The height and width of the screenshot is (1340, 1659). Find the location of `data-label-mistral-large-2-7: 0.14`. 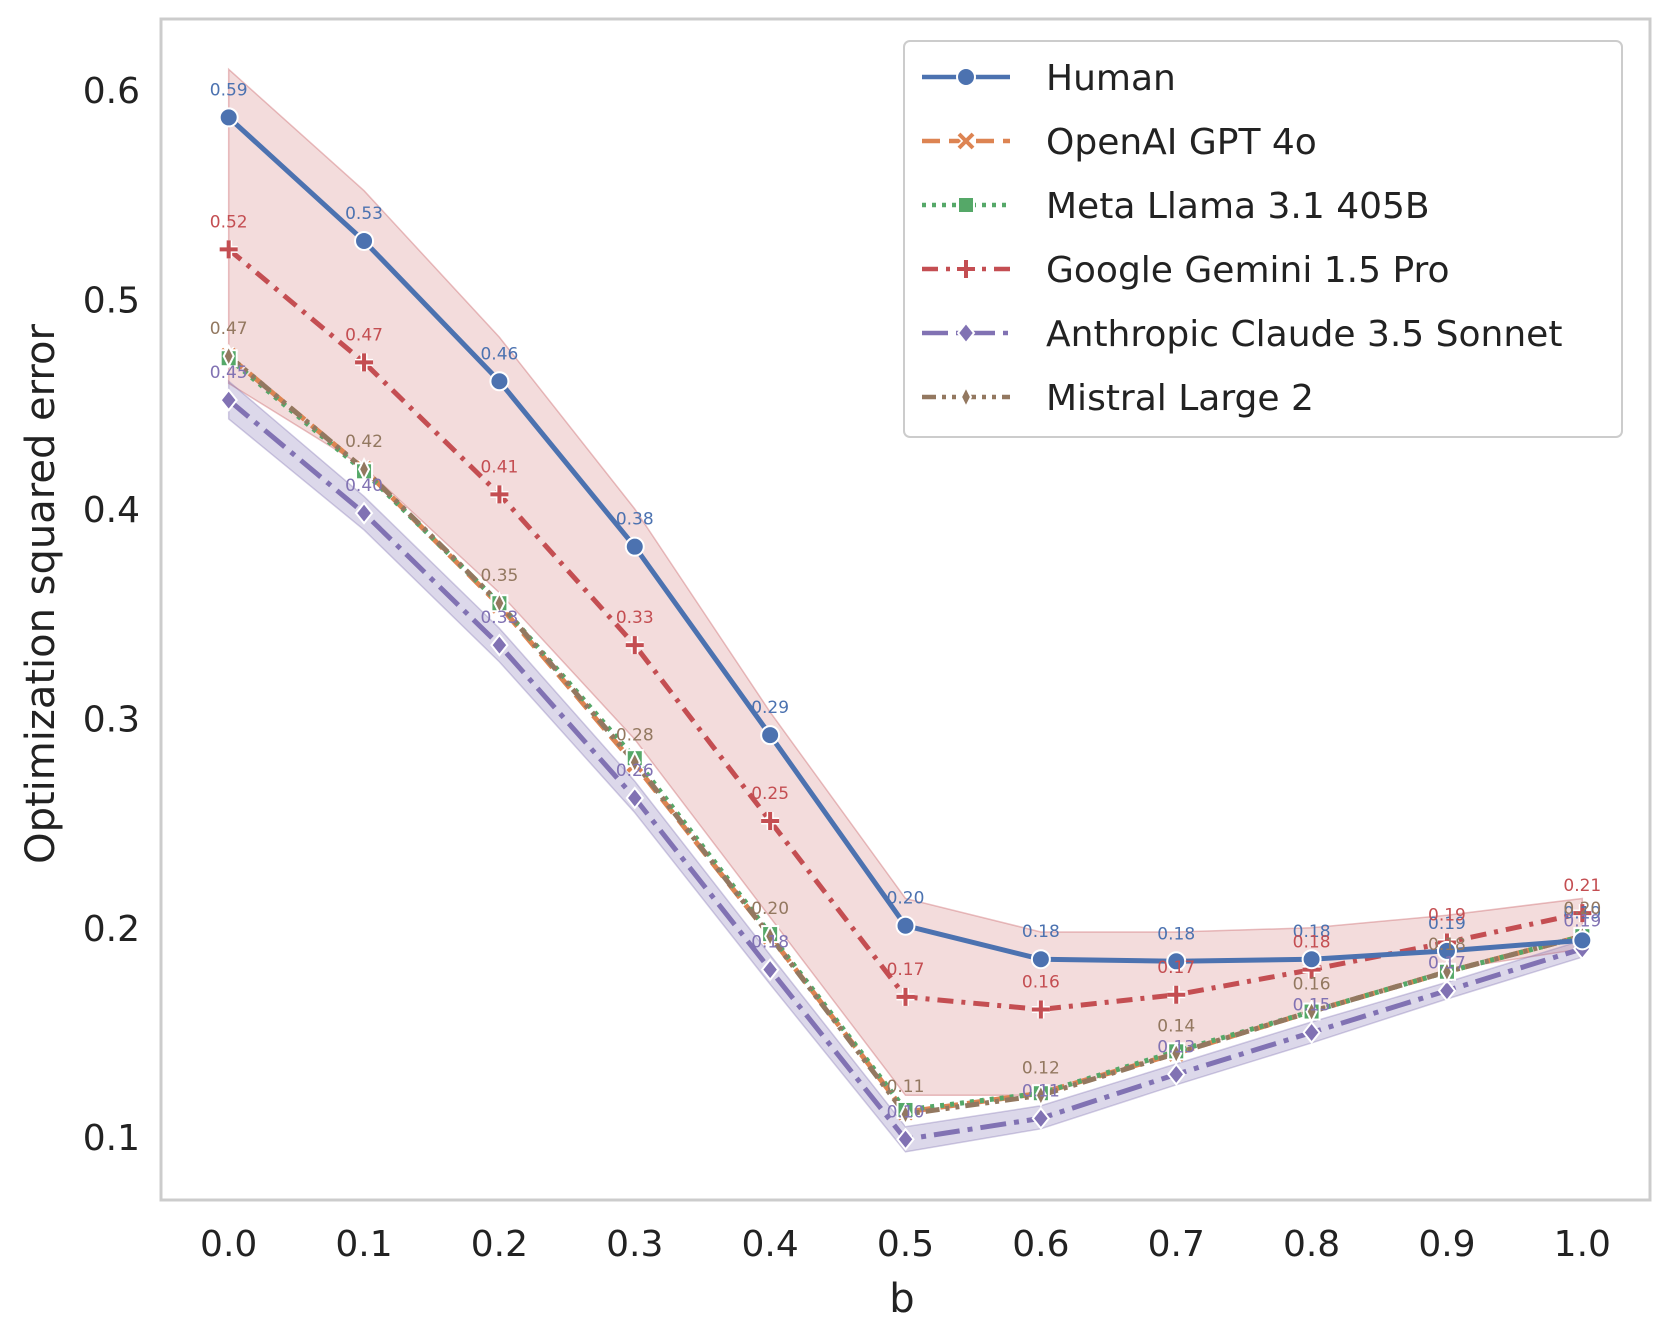

data-label-mistral-large-2-7: 0.14 is located at coordinates (1176, 1026).